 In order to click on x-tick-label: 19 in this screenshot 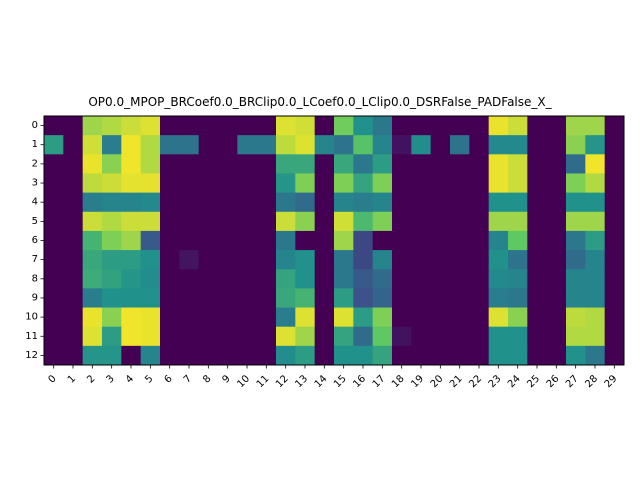, I will do `click(417, 381)`.